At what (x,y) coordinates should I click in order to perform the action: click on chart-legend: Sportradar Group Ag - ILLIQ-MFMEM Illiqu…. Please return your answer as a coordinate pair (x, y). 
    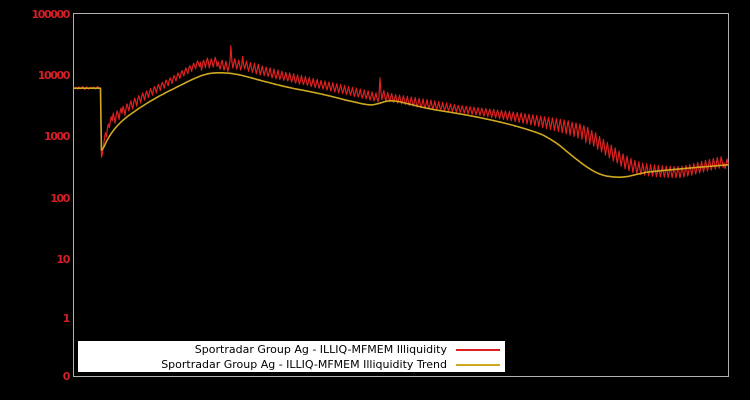
    Looking at the image, I should click on (291, 356).